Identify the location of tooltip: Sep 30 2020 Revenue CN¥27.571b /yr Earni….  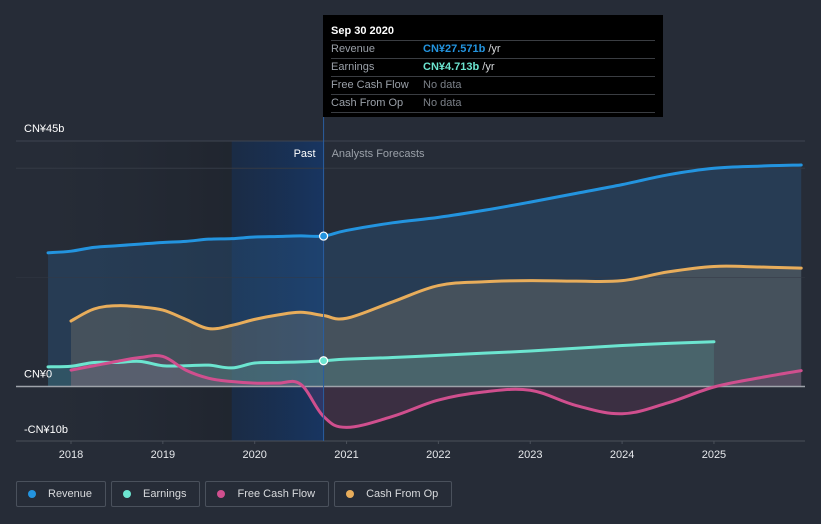
(493, 66).